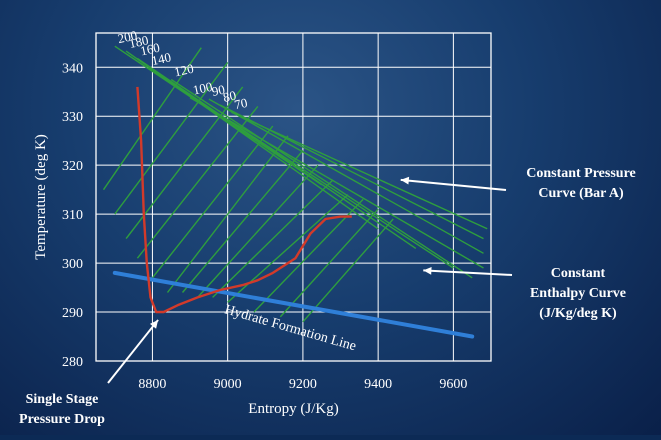 The image size is (661, 440). I want to click on y-tick-label: 340, so click(72, 68).